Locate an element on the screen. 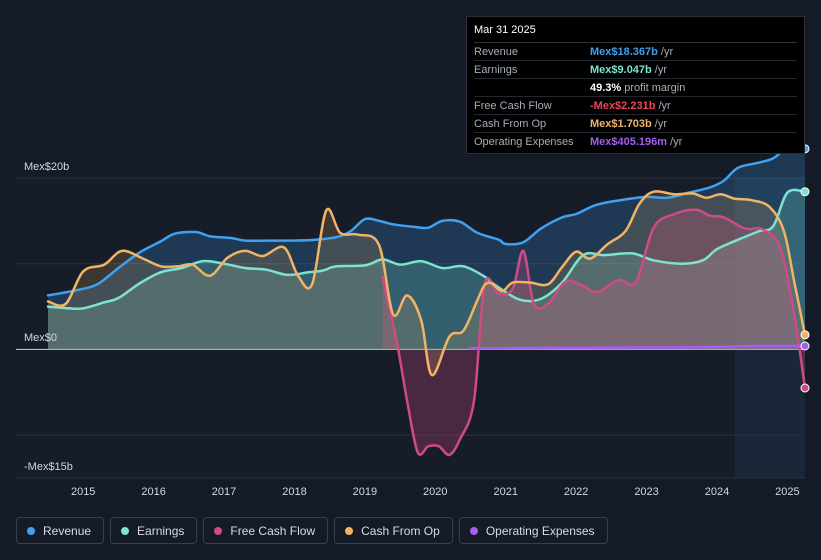 This screenshot has width=821, height=560. legend-item-free-cash-flow: Free Cash Flow is located at coordinates (266, 530).